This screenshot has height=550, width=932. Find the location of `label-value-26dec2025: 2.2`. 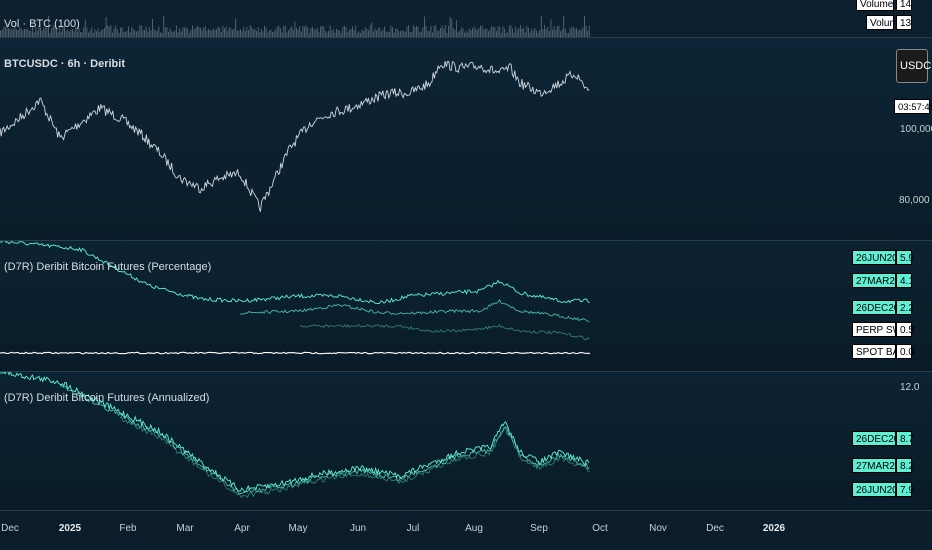

label-value-26dec2025: 2.2 is located at coordinates (905, 307).